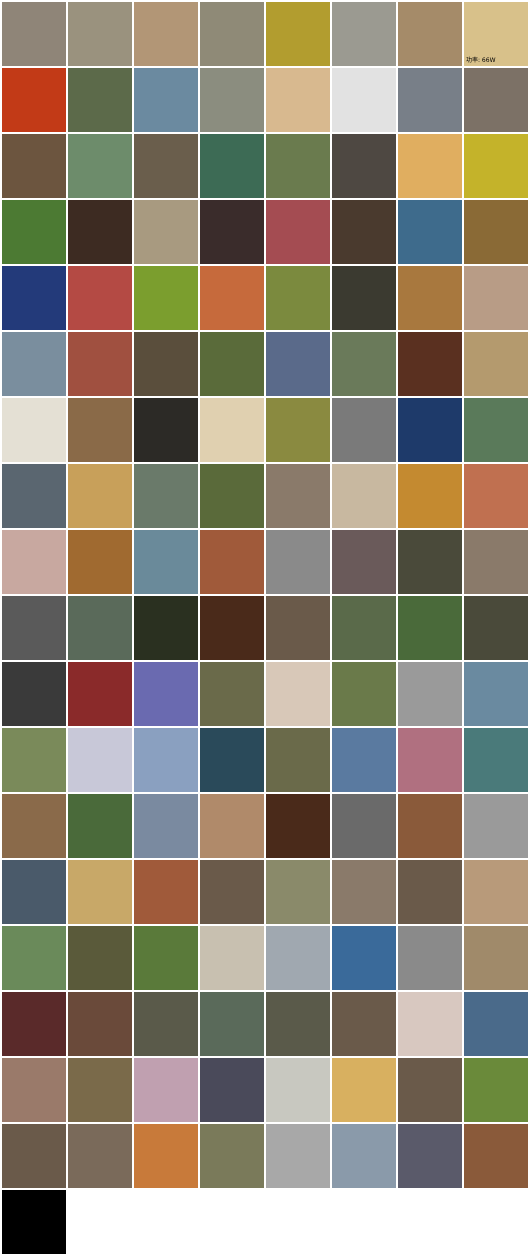  What do you see at coordinates (430, 958) in the screenshot?
I see `thumbnail-wedding-street` at bounding box center [430, 958].